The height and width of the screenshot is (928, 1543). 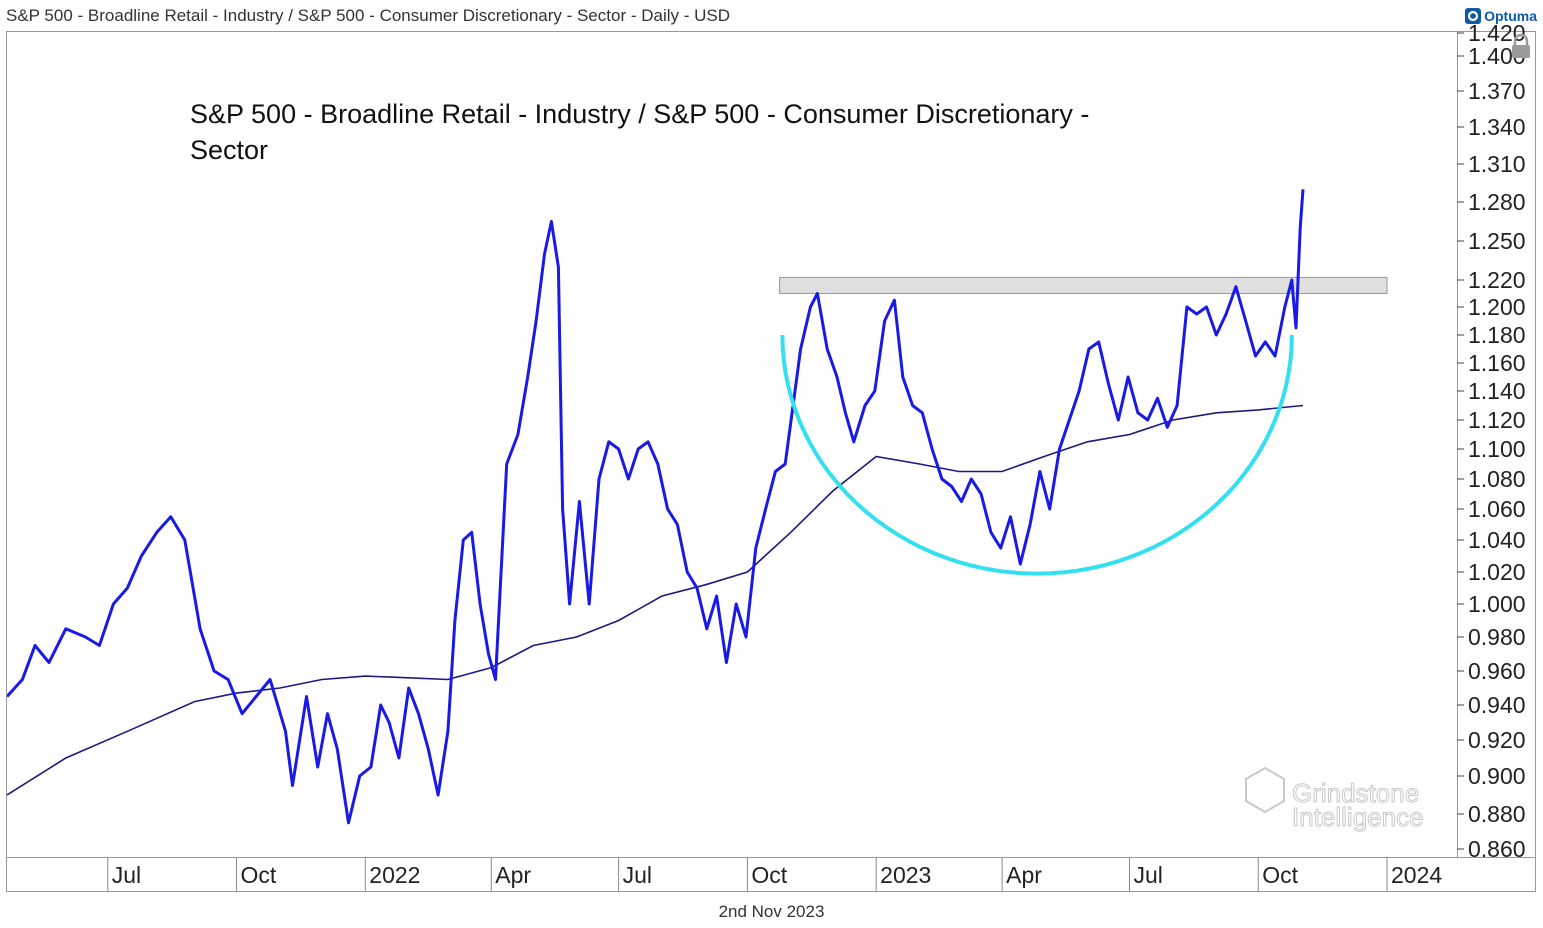 I want to click on y-tick-label: 1.370, so click(x=1497, y=91).